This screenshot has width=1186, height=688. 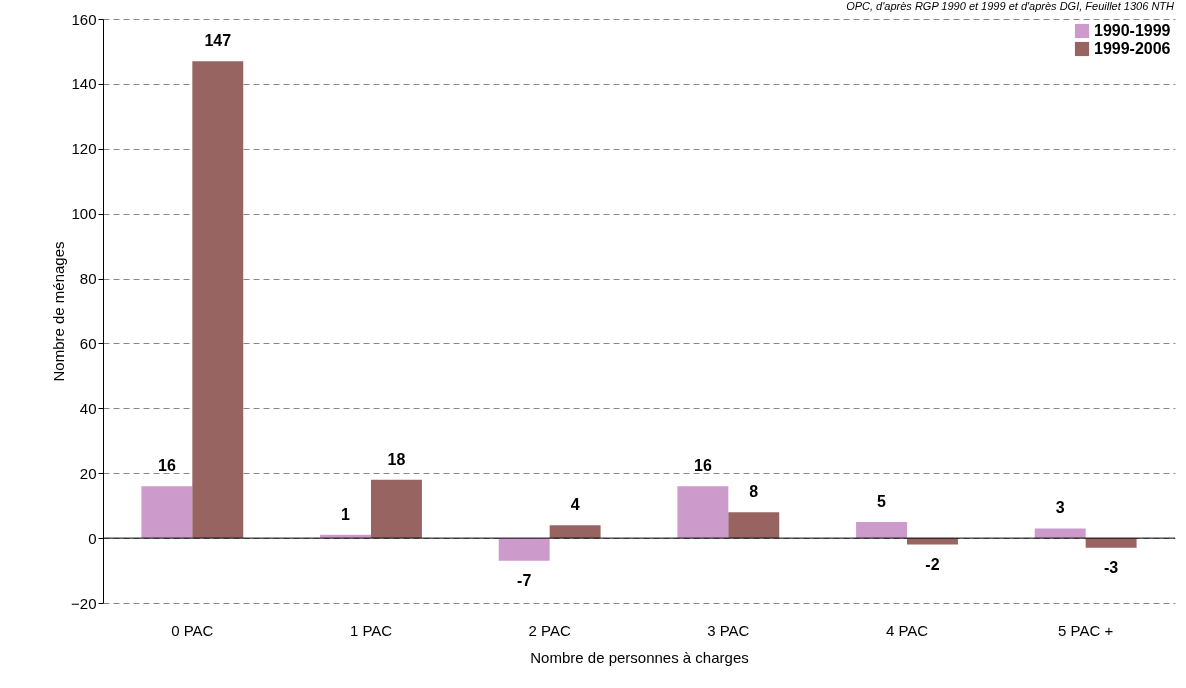 I want to click on legend-label: 1990-1999, so click(x=1132, y=30).